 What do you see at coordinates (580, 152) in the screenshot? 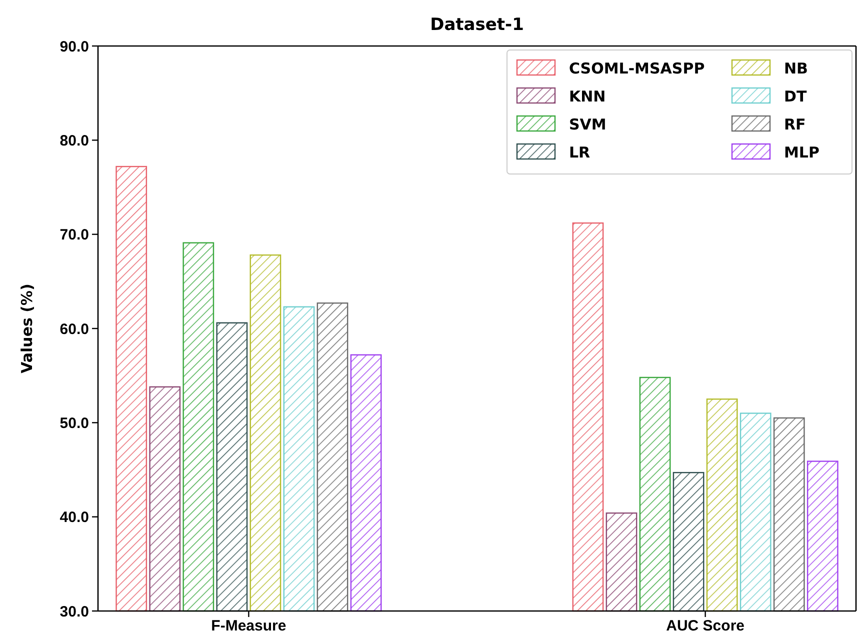
I see `legend-label: LR` at bounding box center [580, 152].